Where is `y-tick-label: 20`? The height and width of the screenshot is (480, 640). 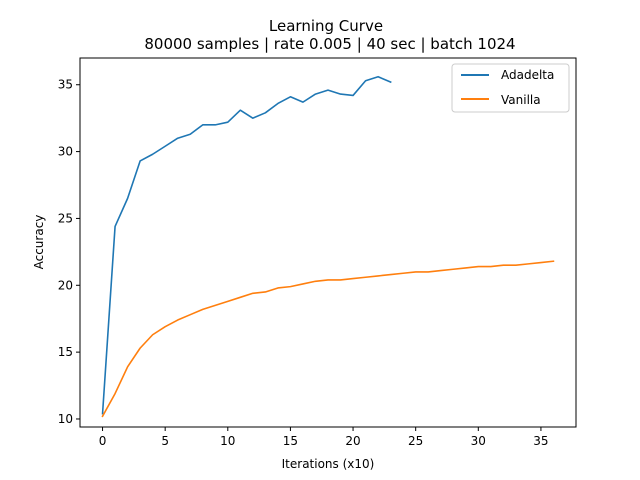
y-tick-label: 20 is located at coordinates (65, 285).